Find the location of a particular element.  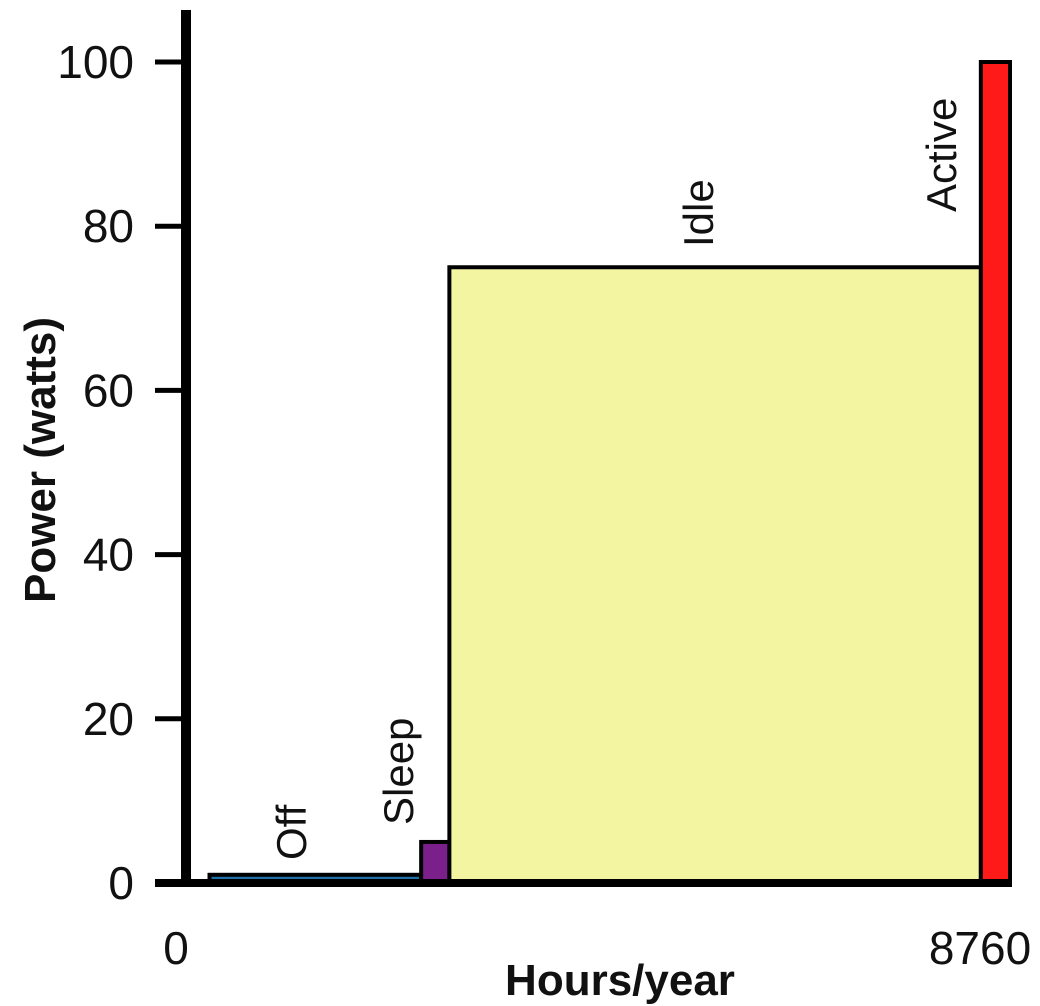

y-tick-label-20: 20 is located at coordinates (108, 719).